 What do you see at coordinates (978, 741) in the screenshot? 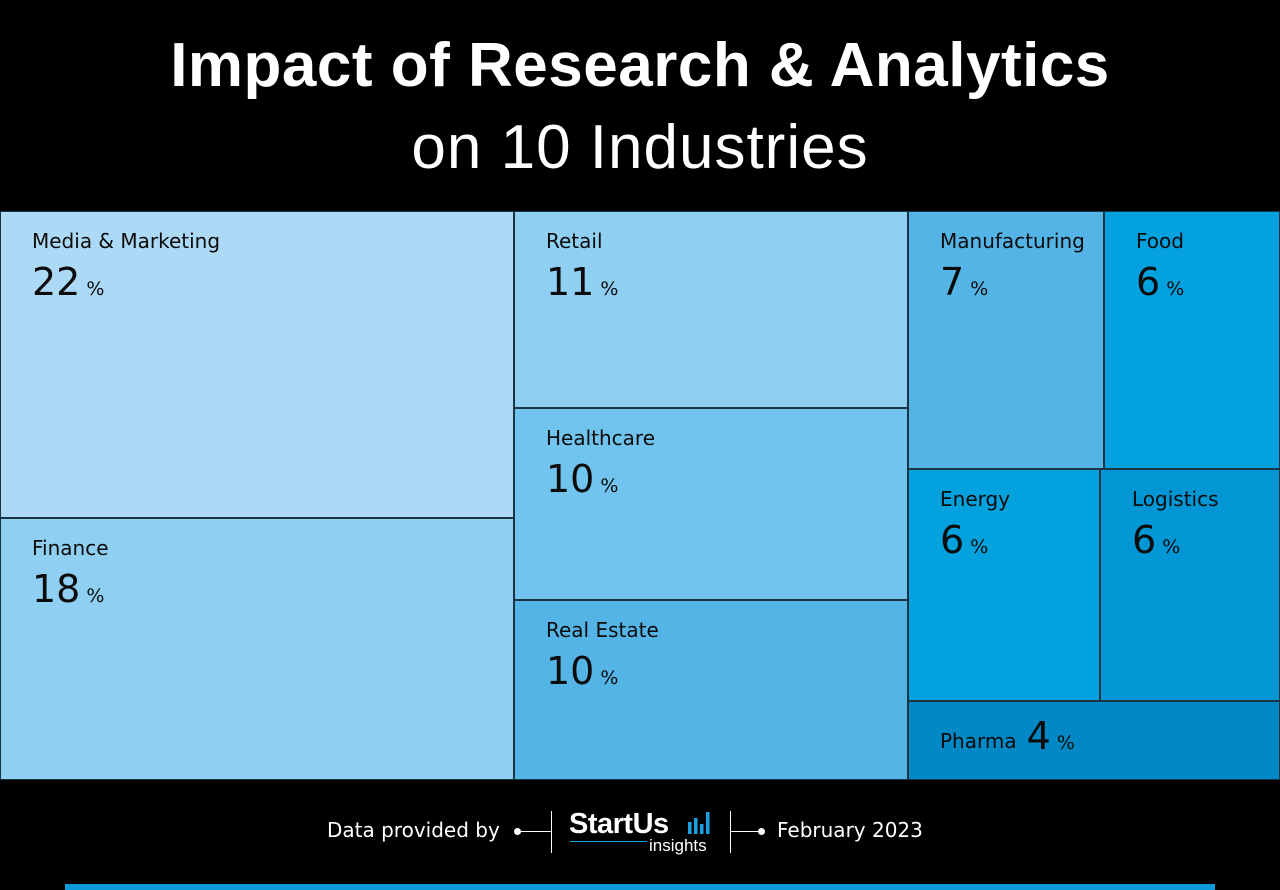
I see `cell-label-pharma: Pharma` at bounding box center [978, 741].